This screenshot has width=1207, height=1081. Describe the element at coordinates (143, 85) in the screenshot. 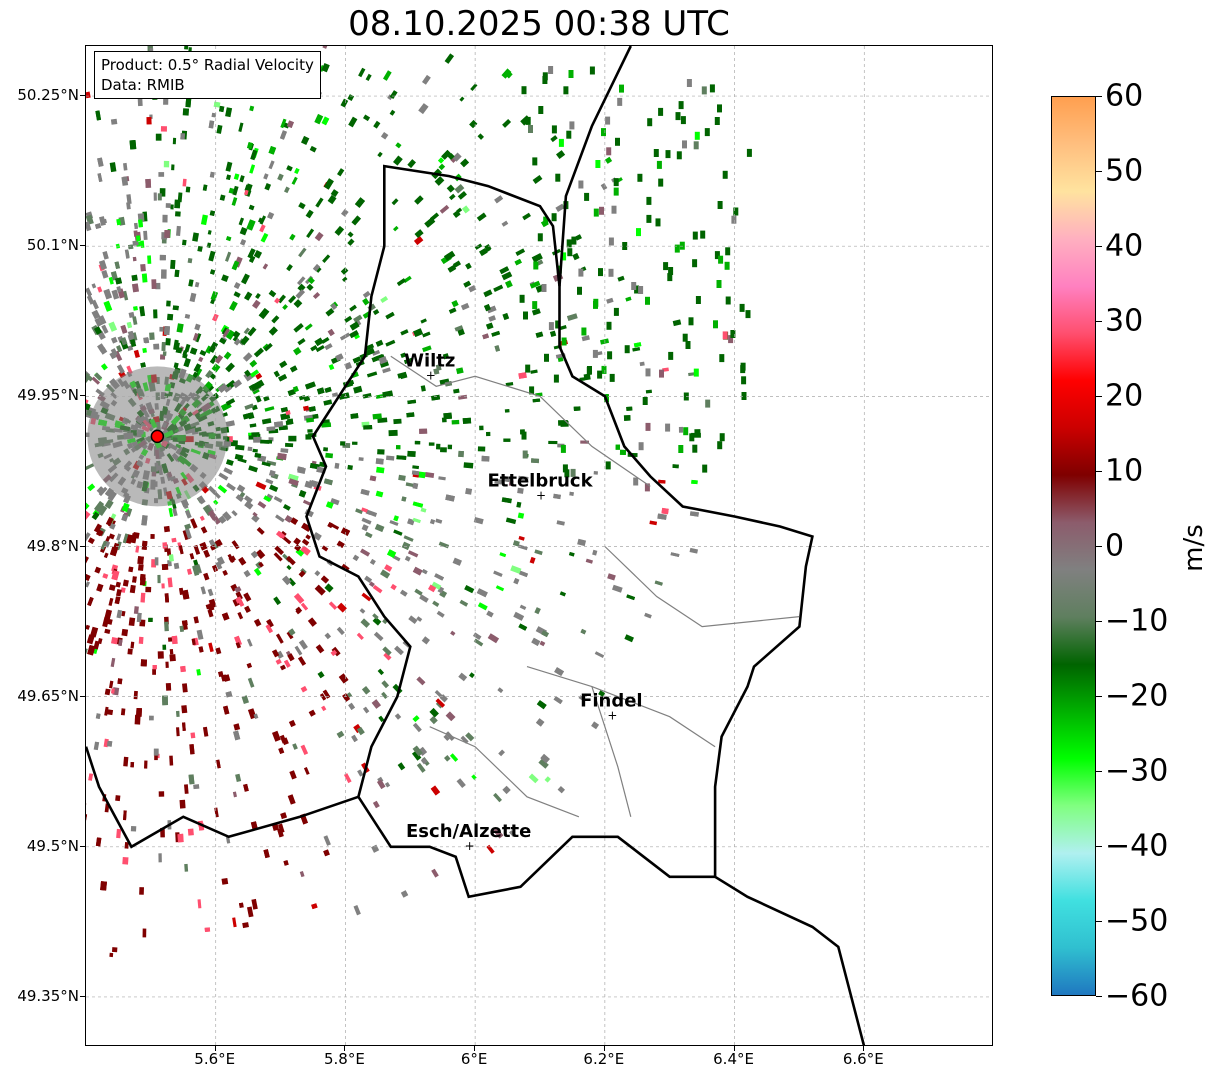

I see `data-source-label: Data: RMIB` at that location.